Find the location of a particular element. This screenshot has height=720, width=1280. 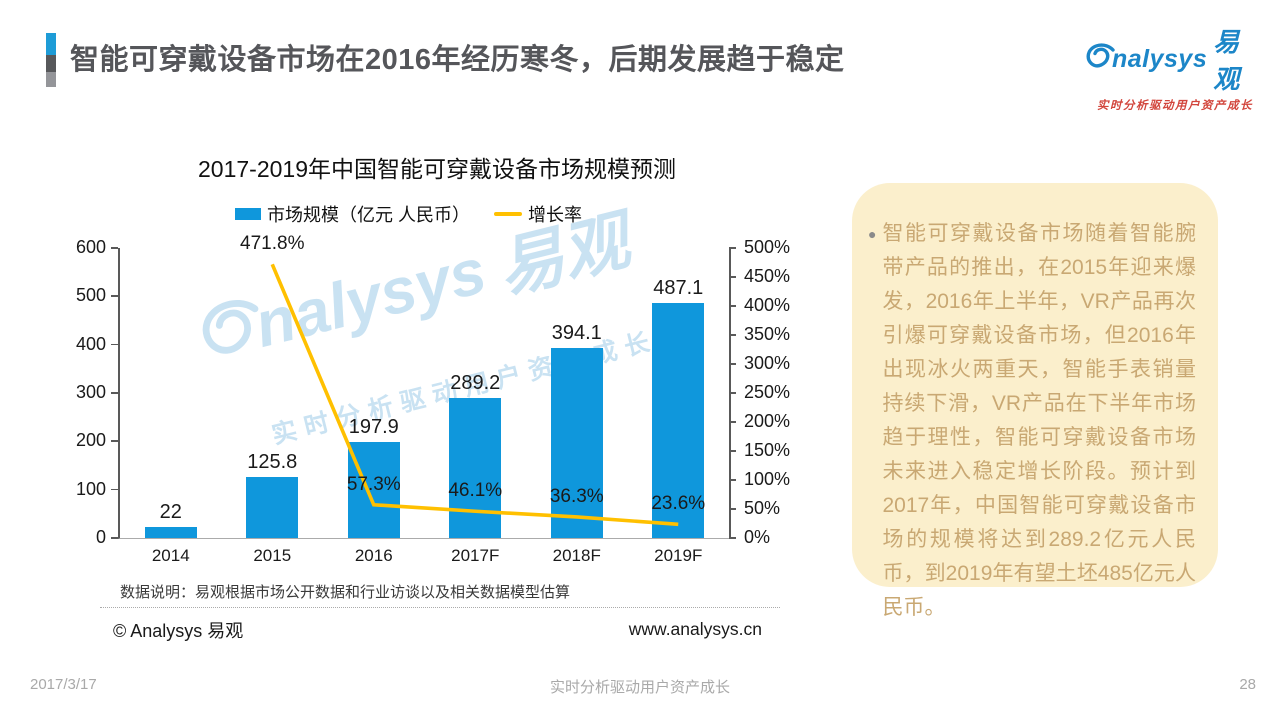

line-series-swatch is located at coordinates (508, 214).